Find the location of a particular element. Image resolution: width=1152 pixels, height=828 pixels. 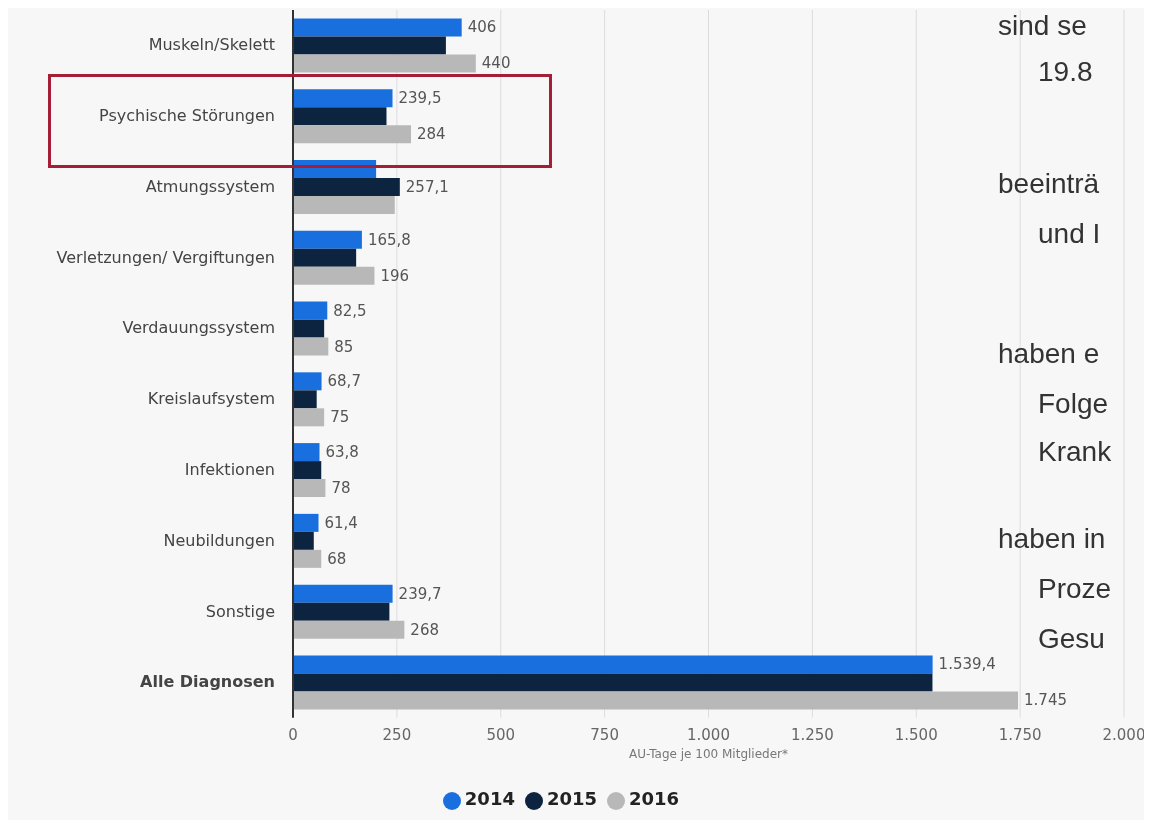

data-label: 75 is located at coordinates (340, 417).